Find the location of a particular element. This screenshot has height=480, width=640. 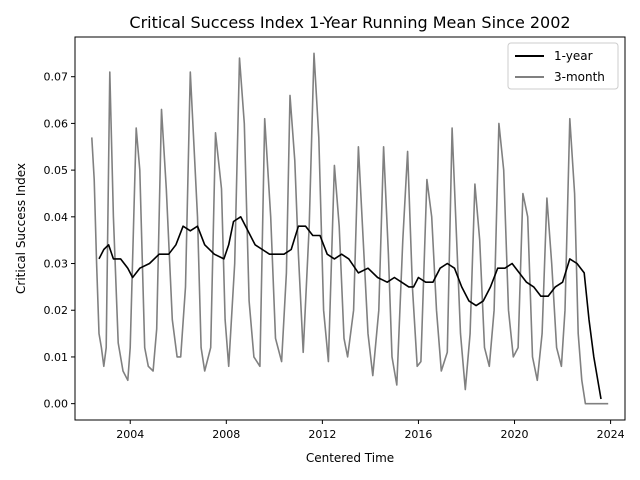

x-tick-label: 2012 is located at coordinates (322, 434).